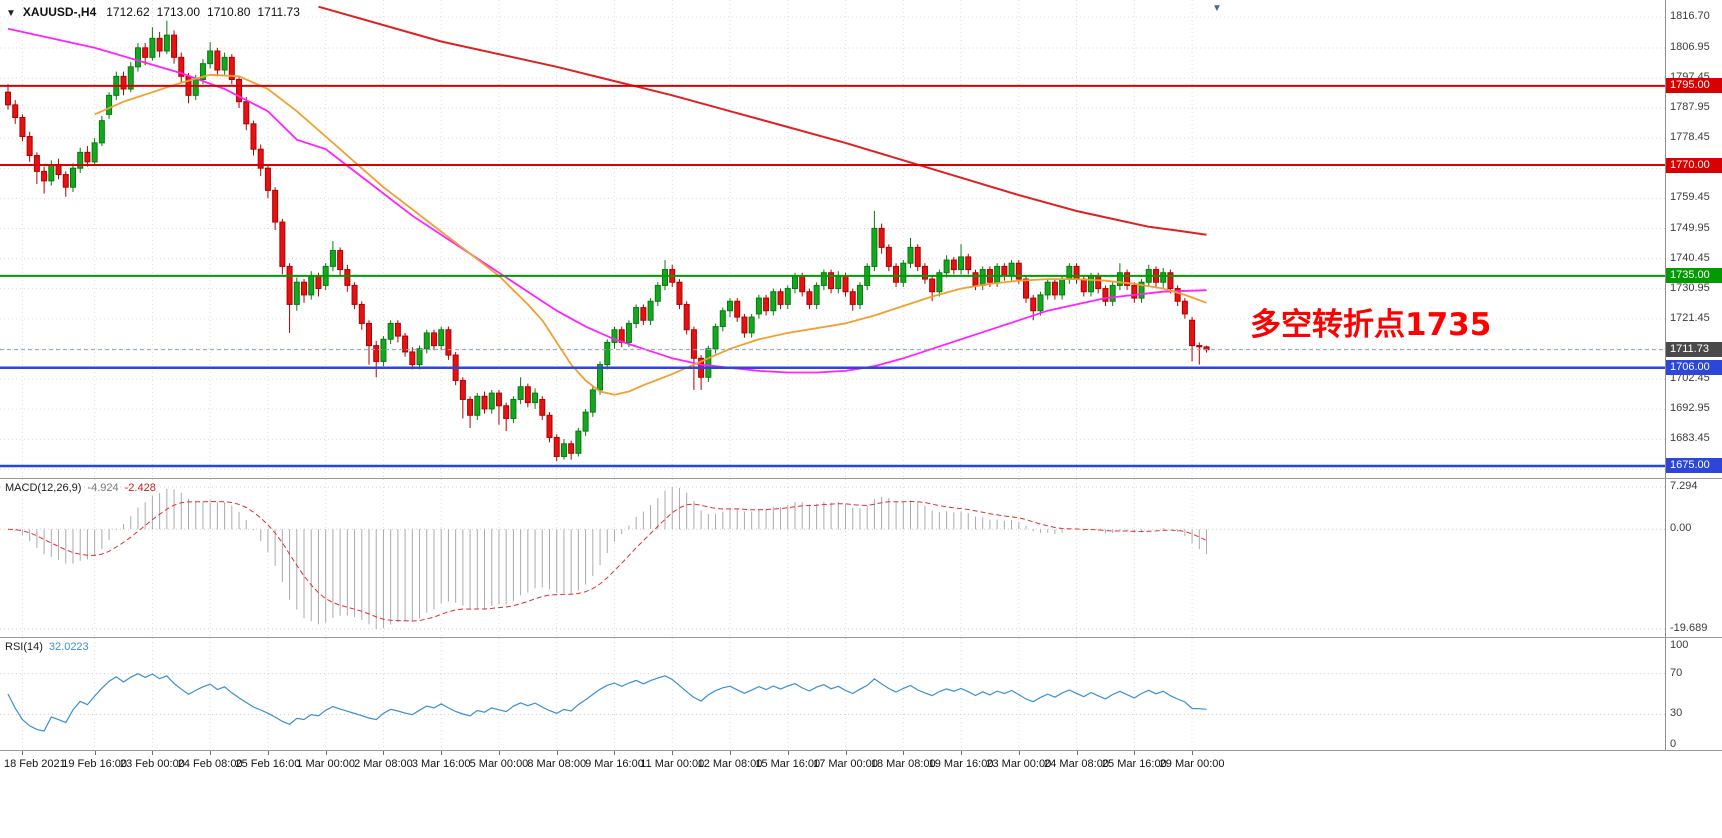 The width and height of the screenshot is (1722, 838). I want to click on rsi-line, so click(607, 702).